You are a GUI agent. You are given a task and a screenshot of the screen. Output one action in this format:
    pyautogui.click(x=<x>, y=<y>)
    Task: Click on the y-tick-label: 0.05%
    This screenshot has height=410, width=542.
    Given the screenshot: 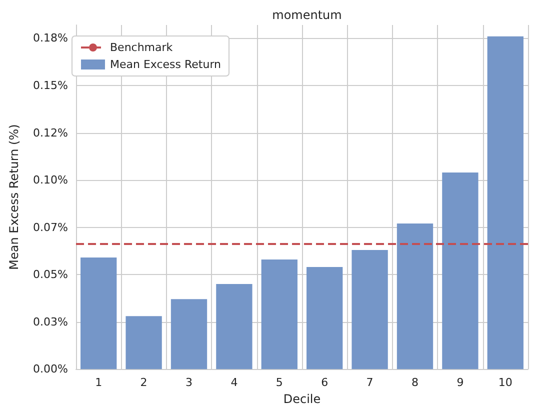 What is the action you would take?
    pyautogui.click(x=50, y=275)
    